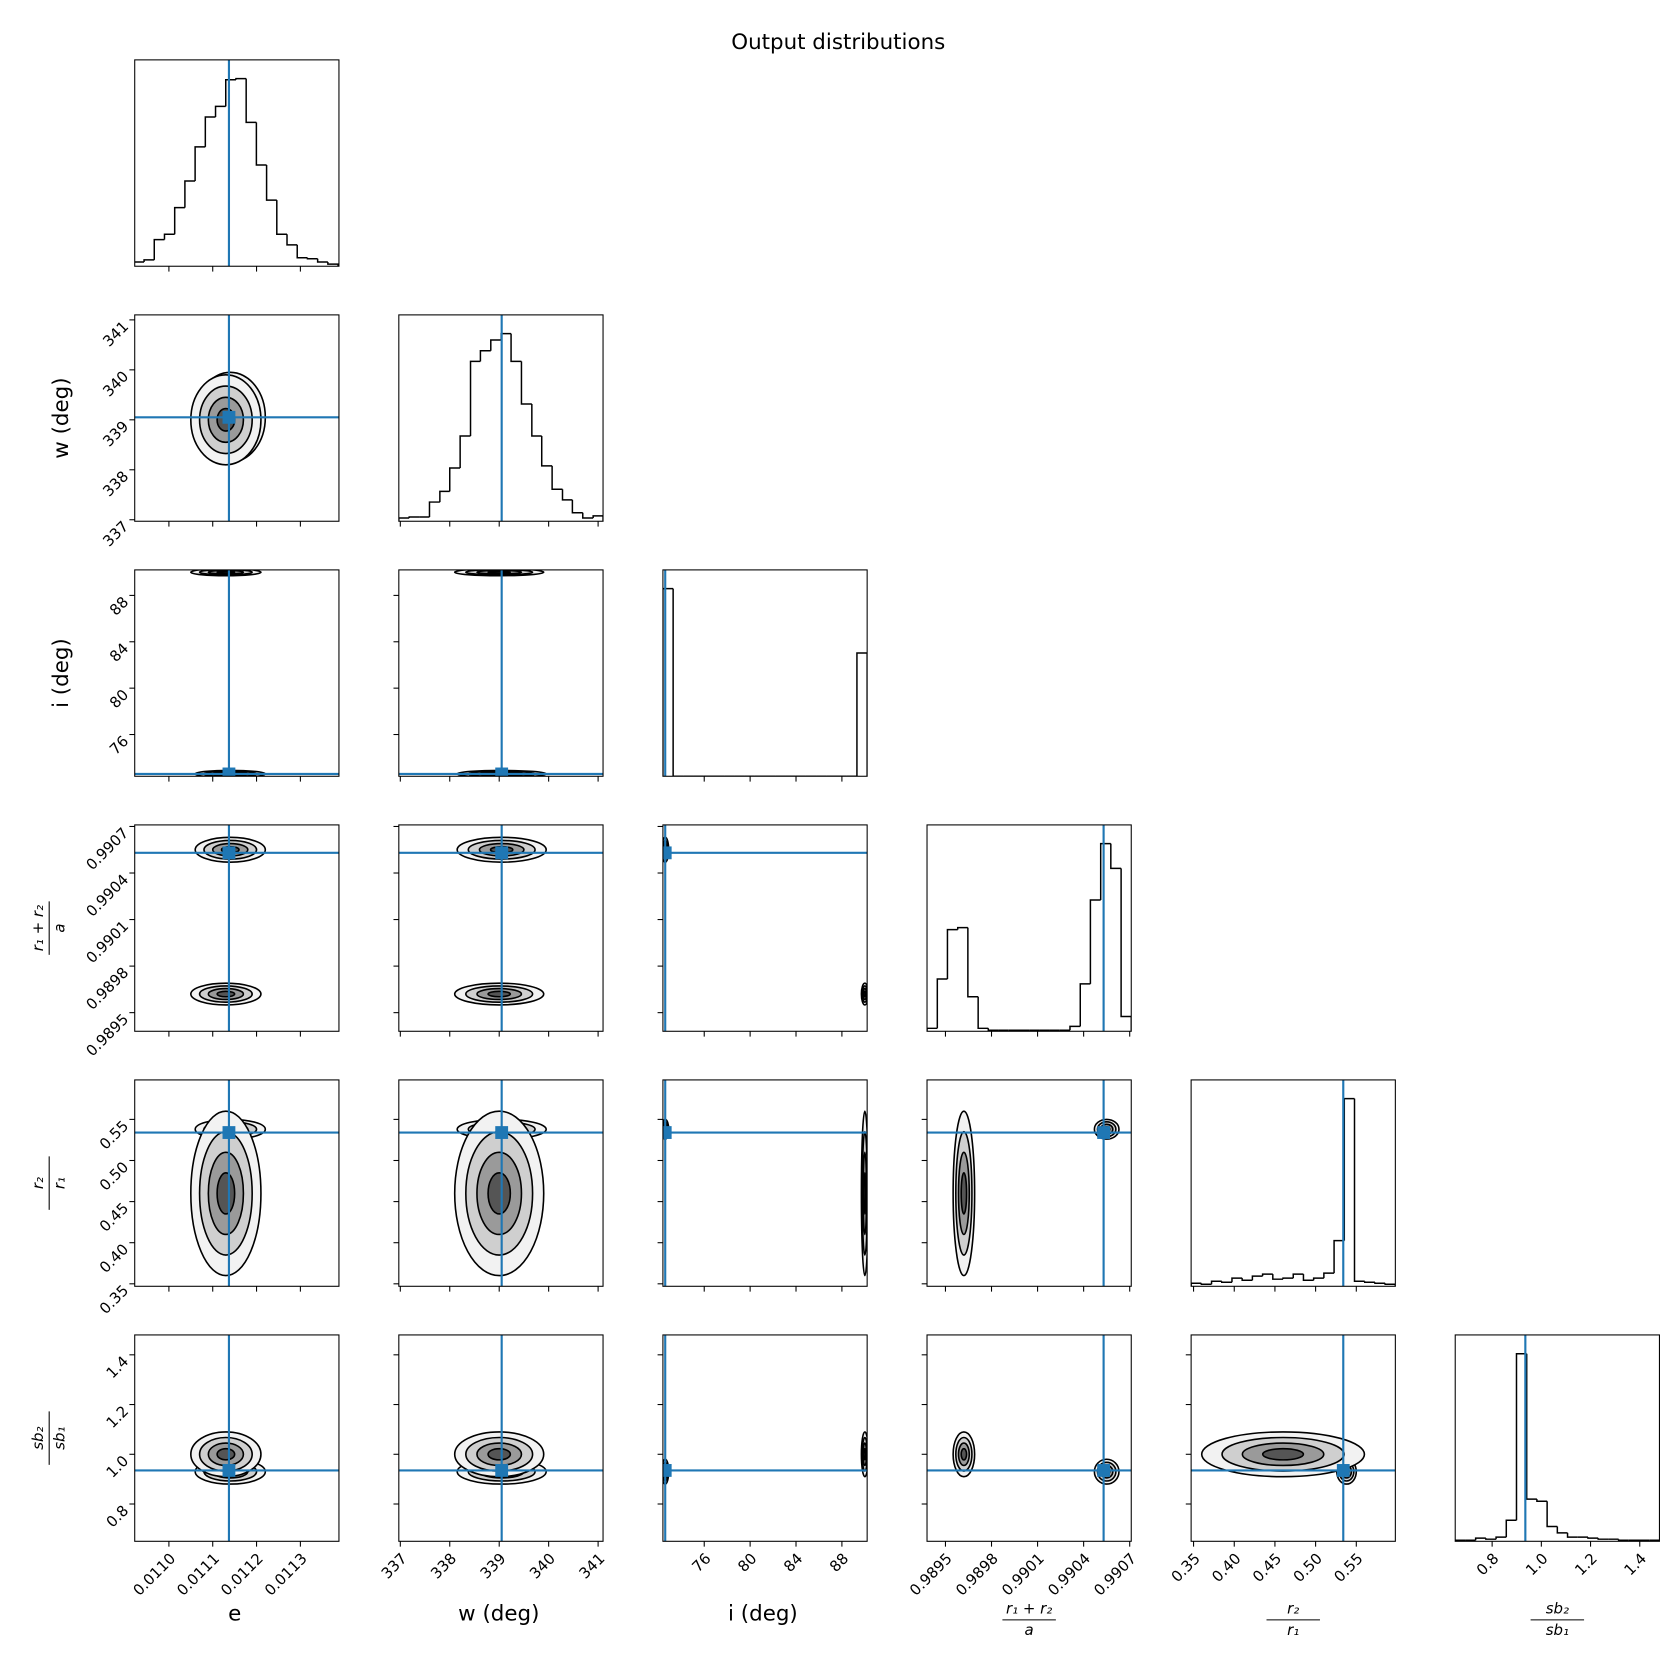 The image size is (1668, 1668). What do you see at coordinates (59, 1183) in the screenshot?
I see `label-denominator: r₁` at bounding box center [59, 1183].